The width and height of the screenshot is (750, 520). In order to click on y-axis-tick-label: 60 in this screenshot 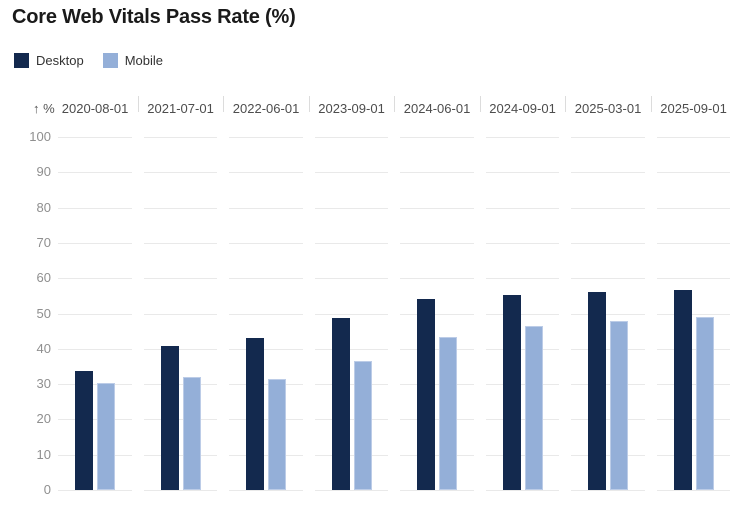, I will do `click(43, 278)`.